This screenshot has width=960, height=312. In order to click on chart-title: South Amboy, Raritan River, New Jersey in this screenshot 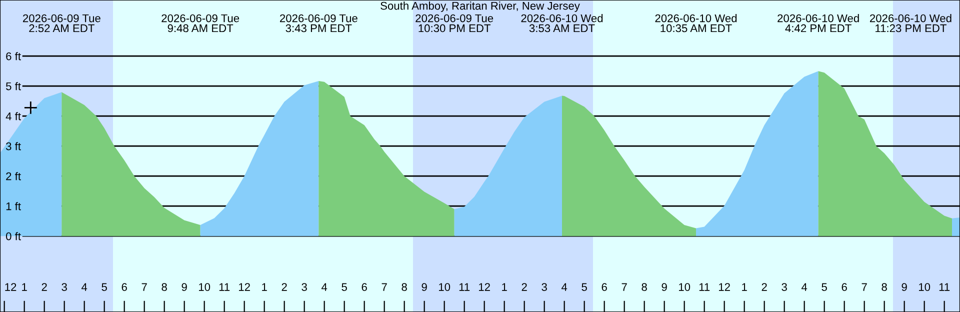, I will do `click(480, 7)`.